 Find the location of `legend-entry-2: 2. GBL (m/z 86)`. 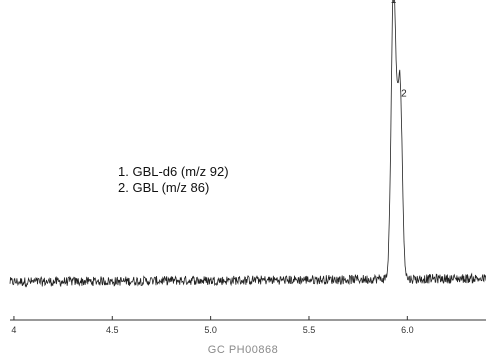

legend-entry-2: 2. GBL (m/z 86) is located at coordinates (164, 187).